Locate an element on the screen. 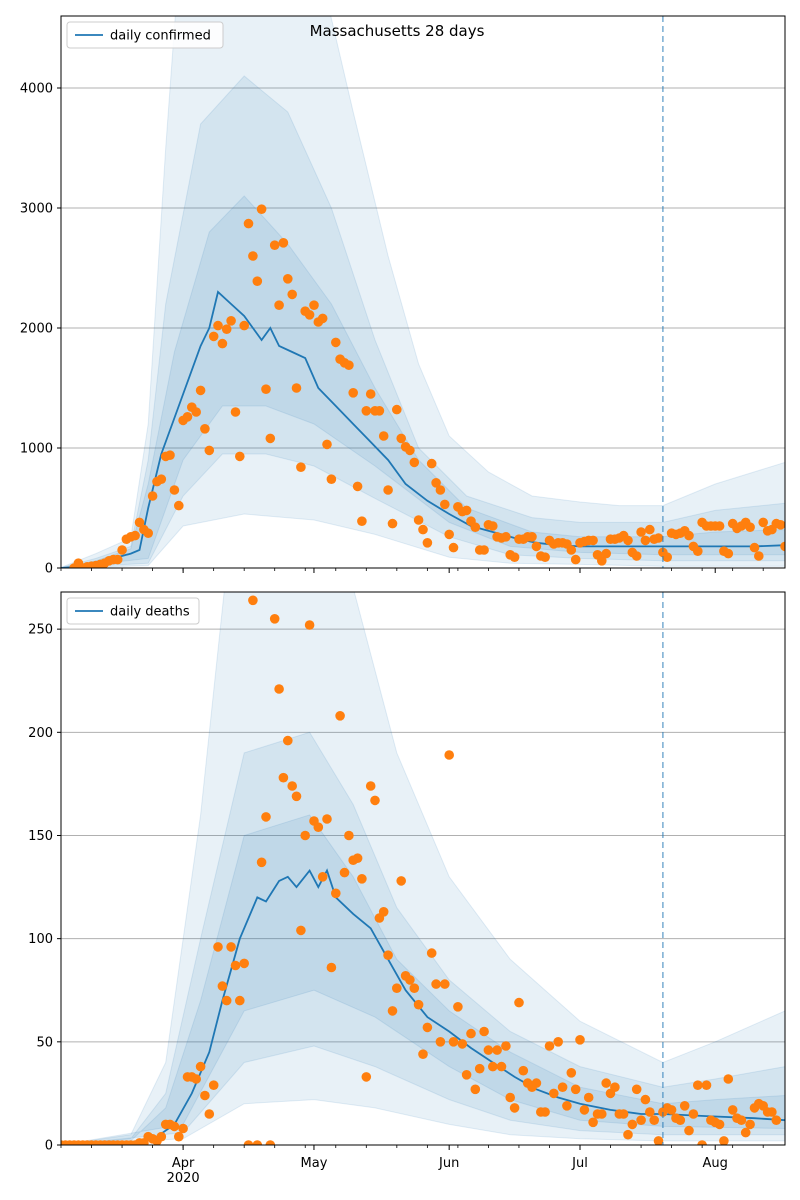  x-tick-label: Apr is located at coordinates (183, 1163).